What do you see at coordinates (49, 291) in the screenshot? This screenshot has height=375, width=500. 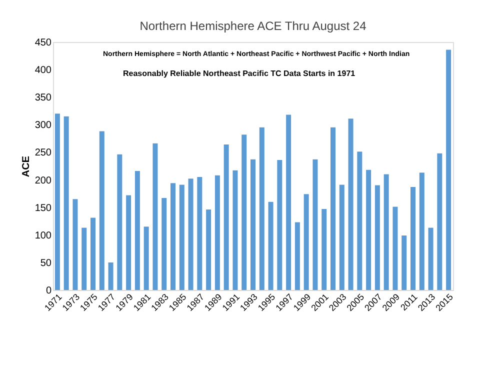 I see `y-tick-label: 0` at bounding box center [49, 291].